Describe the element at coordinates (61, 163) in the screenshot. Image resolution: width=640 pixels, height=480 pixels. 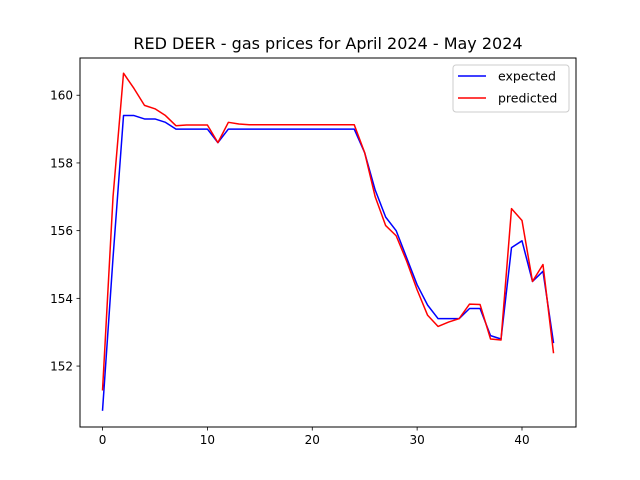
I see `y-tick-label: 158` at that location.